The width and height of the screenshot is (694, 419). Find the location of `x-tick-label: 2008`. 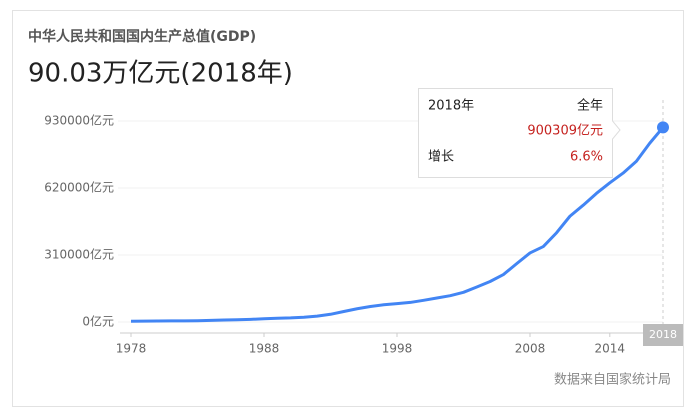

x-tick-label: 2008 is located at coordinates (530, 349).